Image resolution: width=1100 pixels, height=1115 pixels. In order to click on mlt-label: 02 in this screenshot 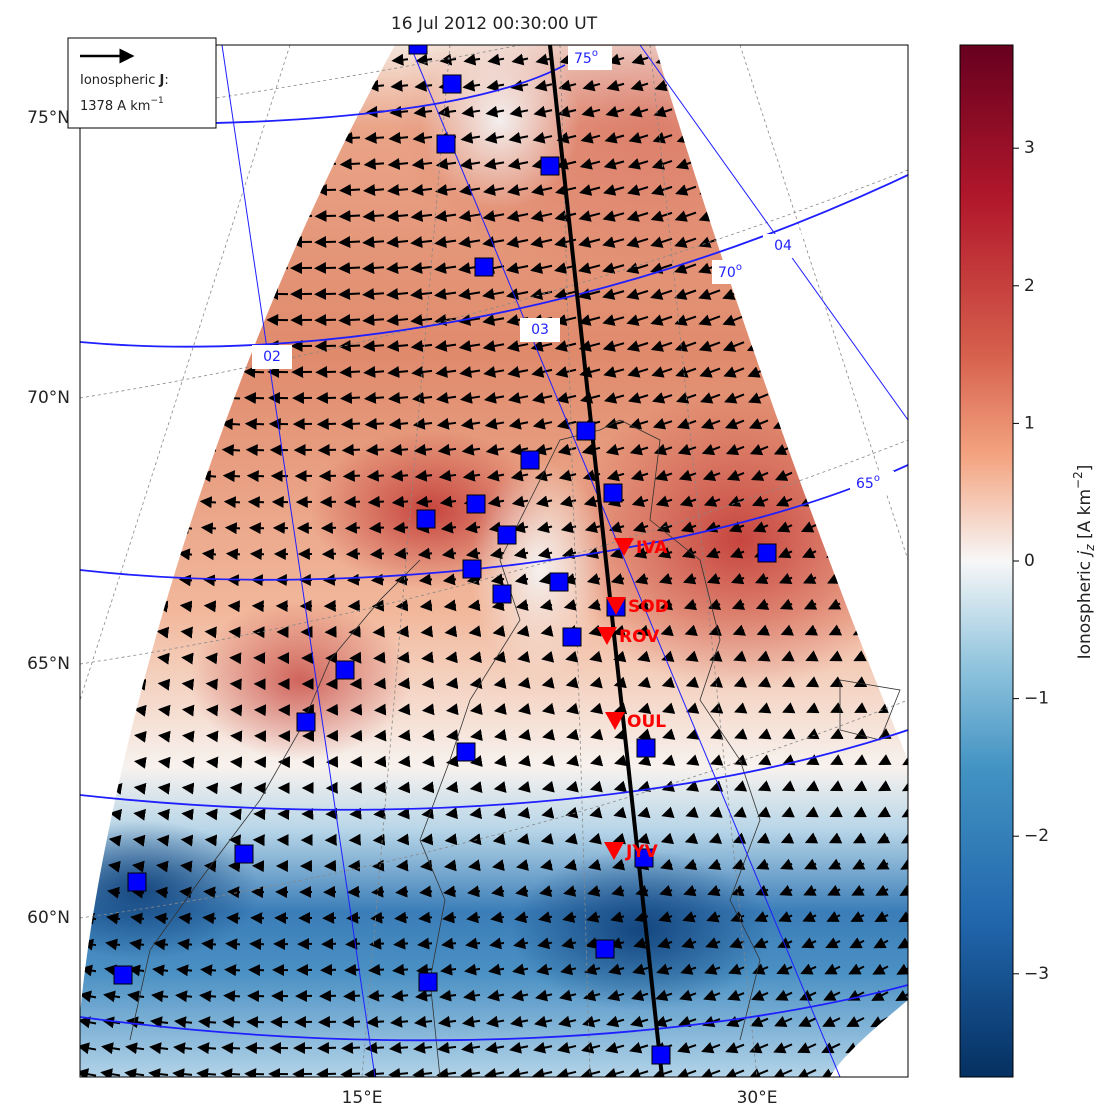, I will do `click(272, 357)`.